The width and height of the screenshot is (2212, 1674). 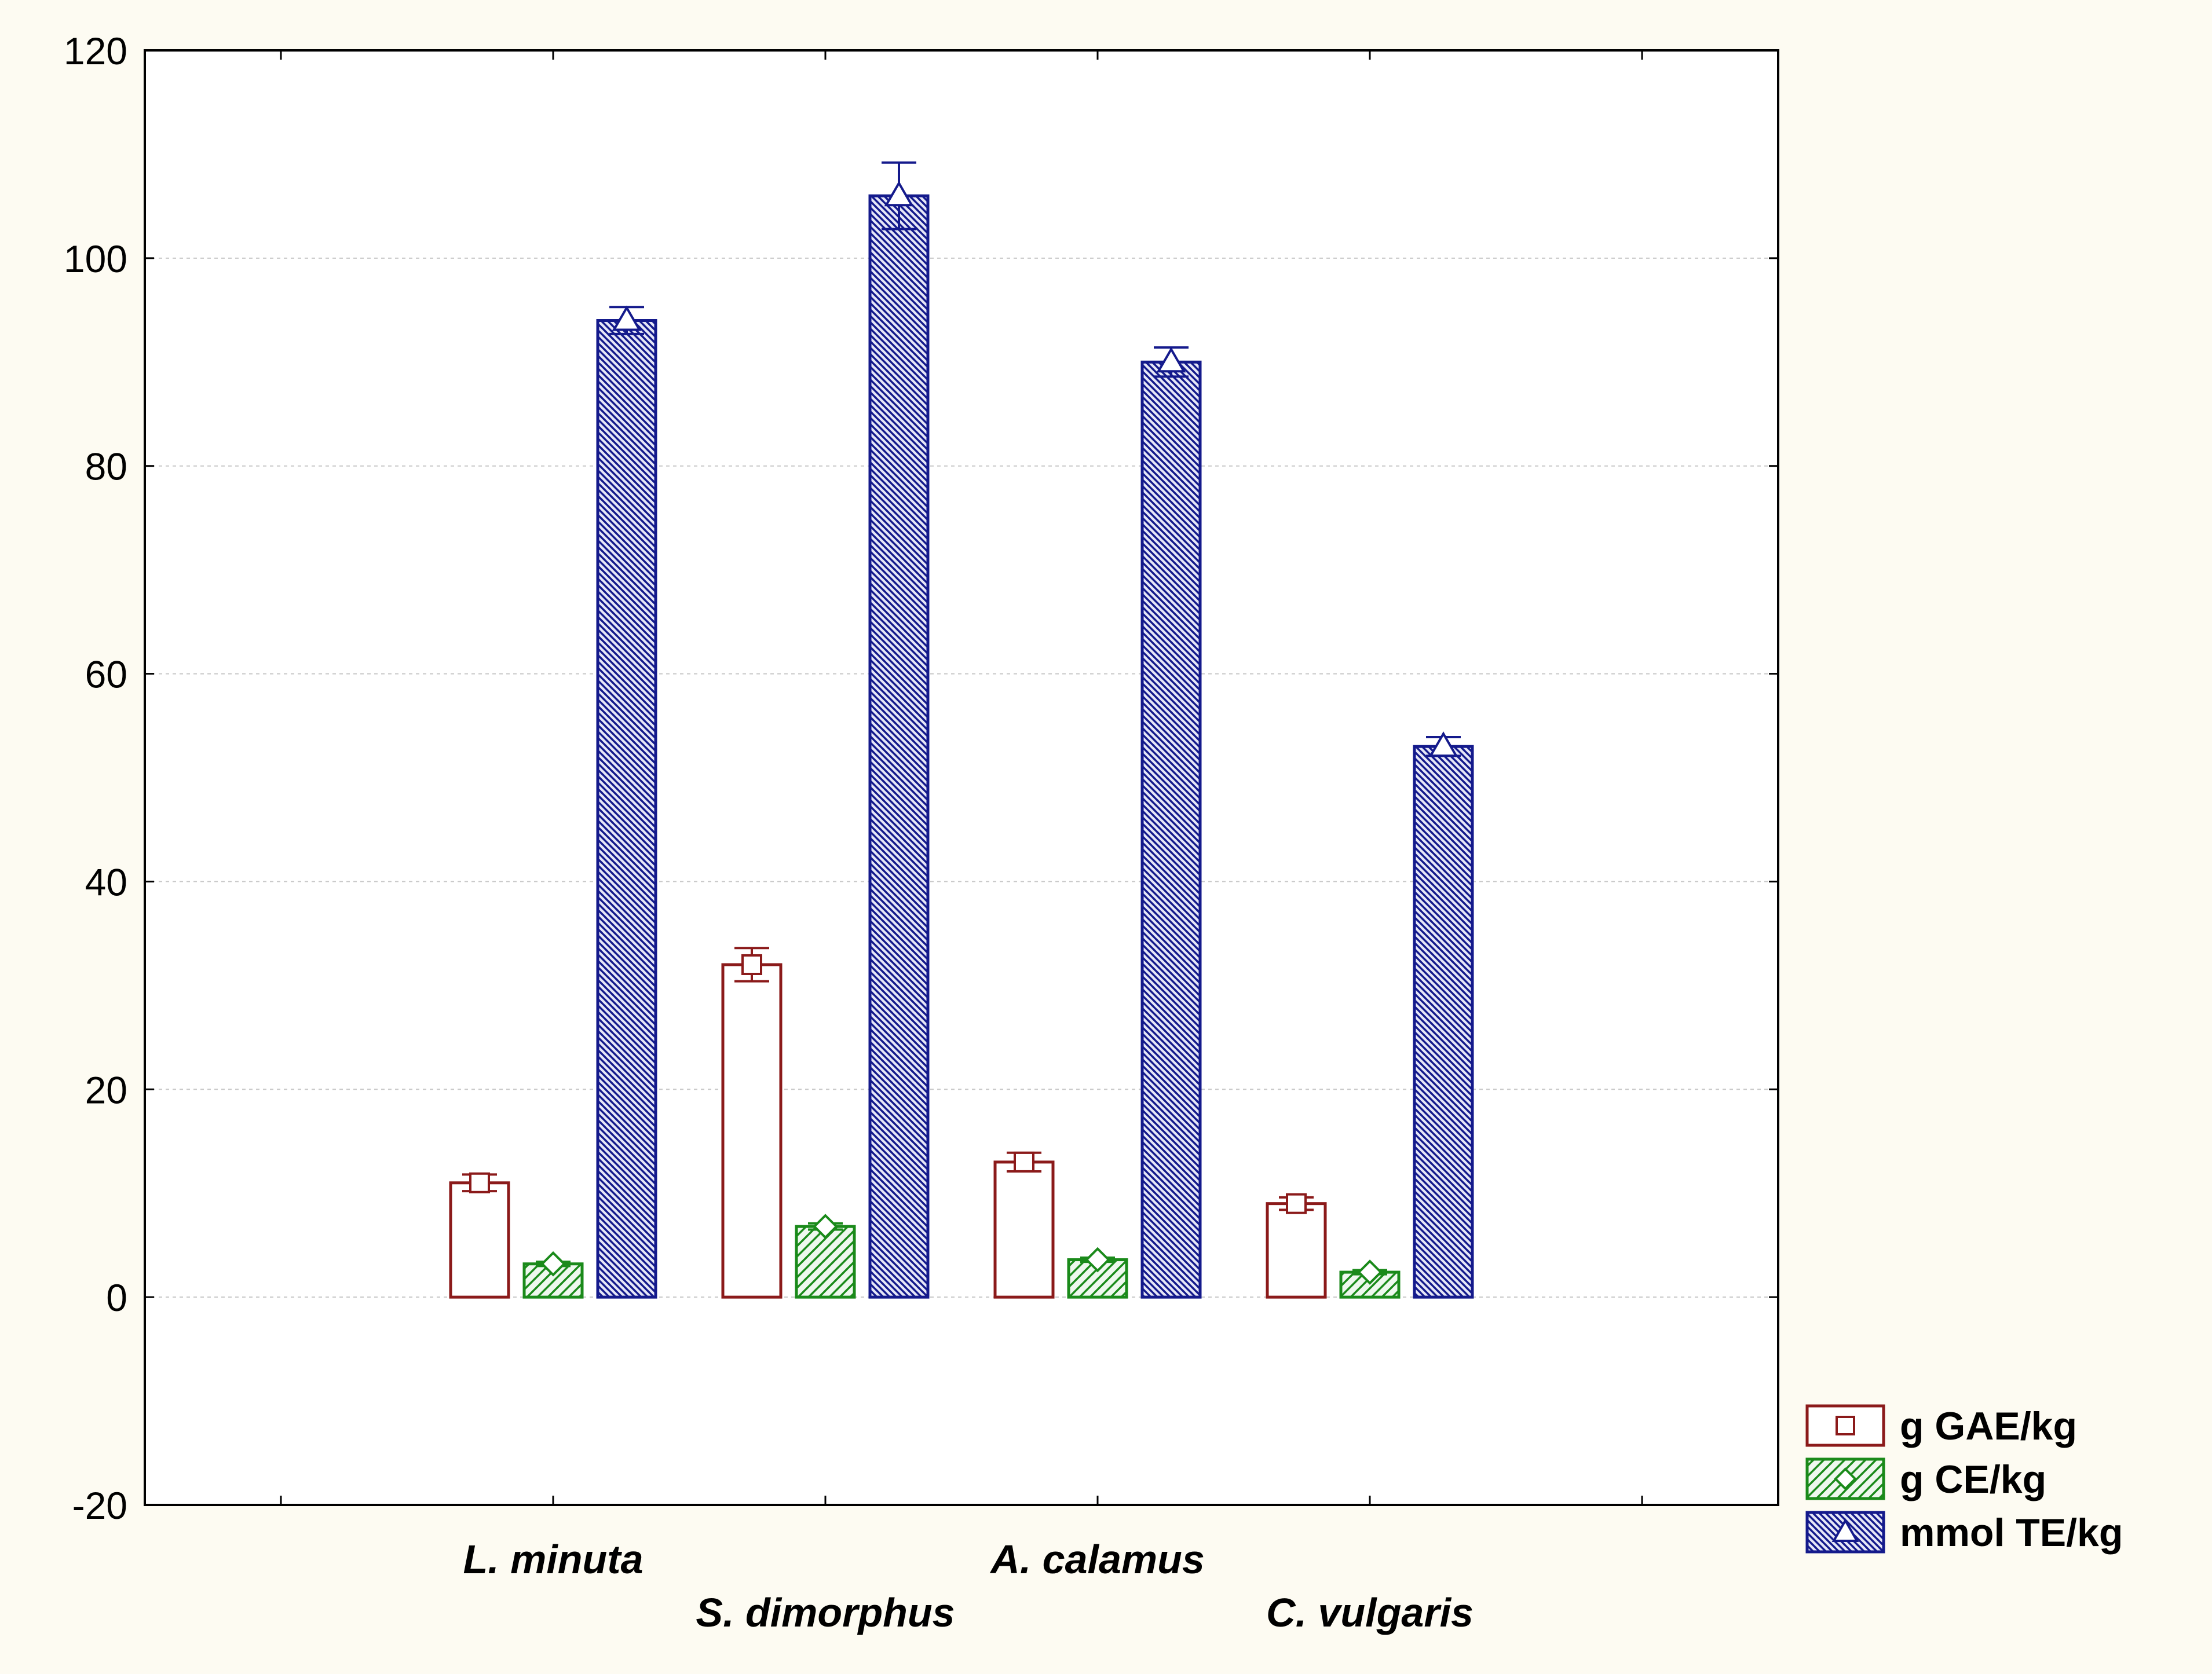 I want to click on bar-mmol-te-kg-c-vulgaris, so click(x=1443, y=1022).